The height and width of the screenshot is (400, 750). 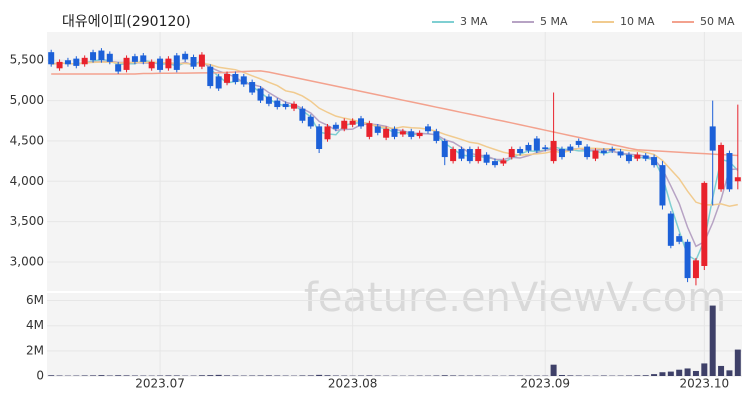 I want to click on volume-tick-label: 6M, so click(x=35, y=300).